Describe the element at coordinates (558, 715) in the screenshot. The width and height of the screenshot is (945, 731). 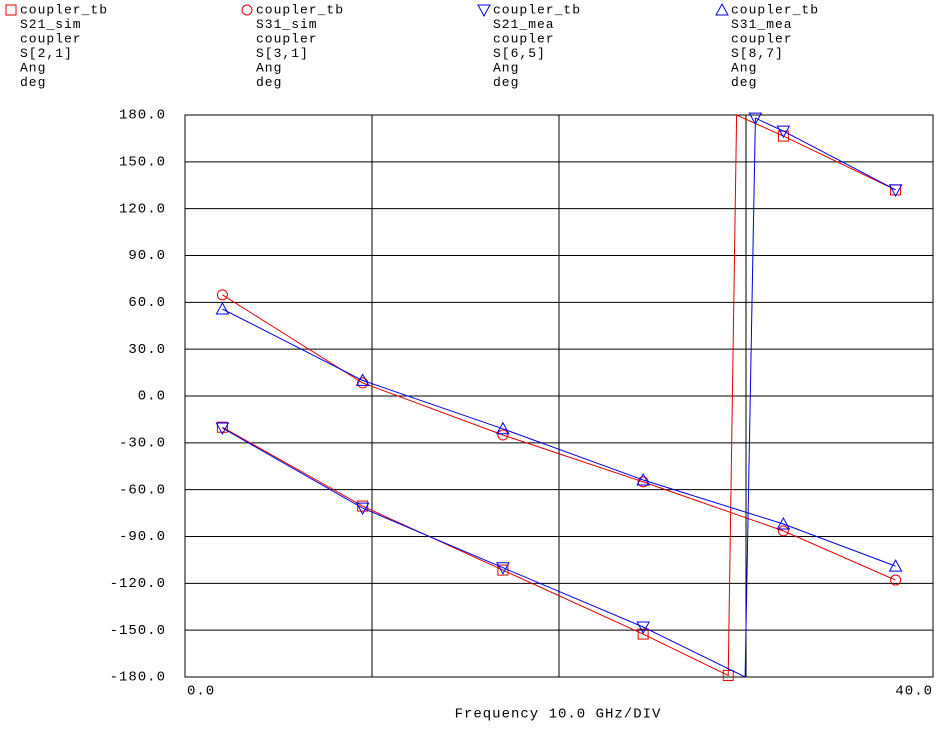
I see `x-axis-label: Frequency 10.0 GHz/DIV` at that location.